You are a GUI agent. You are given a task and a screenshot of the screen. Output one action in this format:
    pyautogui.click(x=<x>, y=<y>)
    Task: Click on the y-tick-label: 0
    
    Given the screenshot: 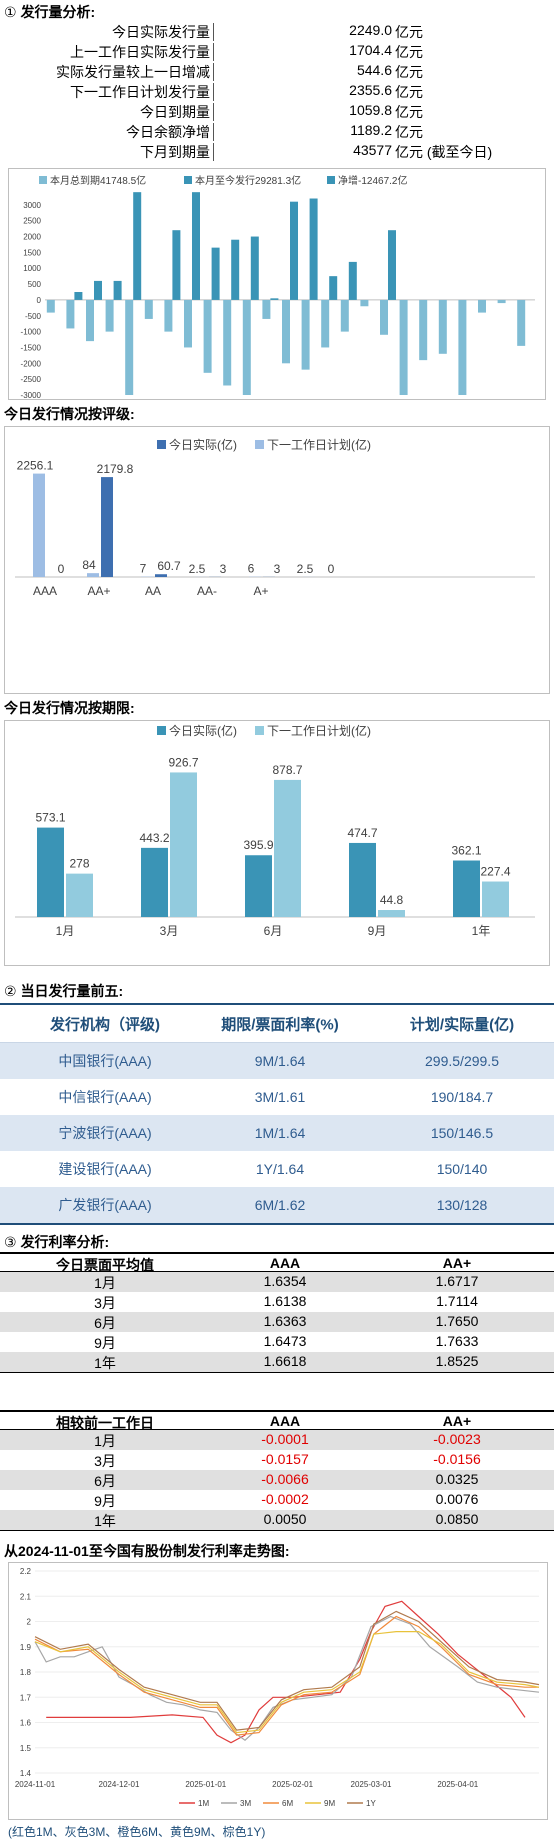 What is the action you would take?
    pyautogui.click(x=39, y=300)
    